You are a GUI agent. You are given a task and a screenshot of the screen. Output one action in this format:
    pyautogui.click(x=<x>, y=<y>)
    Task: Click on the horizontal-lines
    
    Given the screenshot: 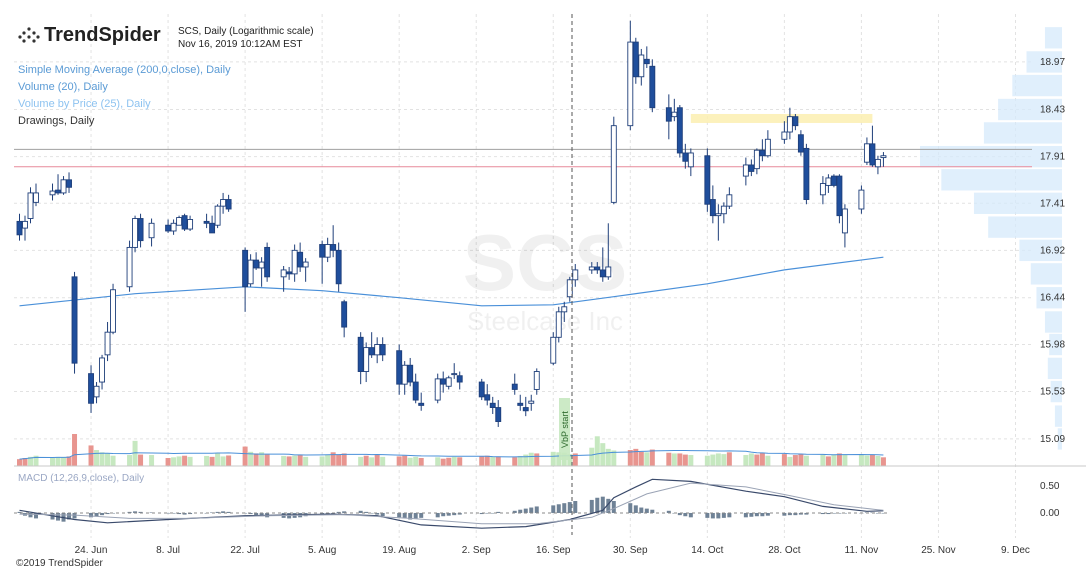 What is the action you would take?
    pyautogui.click(x=523, y=158)
    